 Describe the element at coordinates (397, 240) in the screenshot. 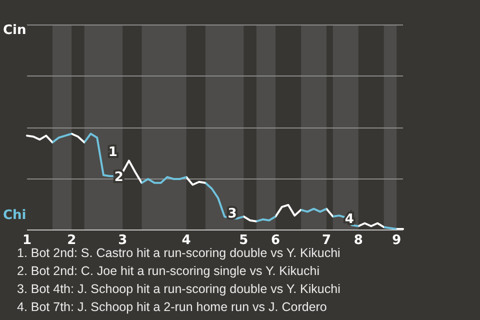

I see `x-tick-label: 9` at that location.